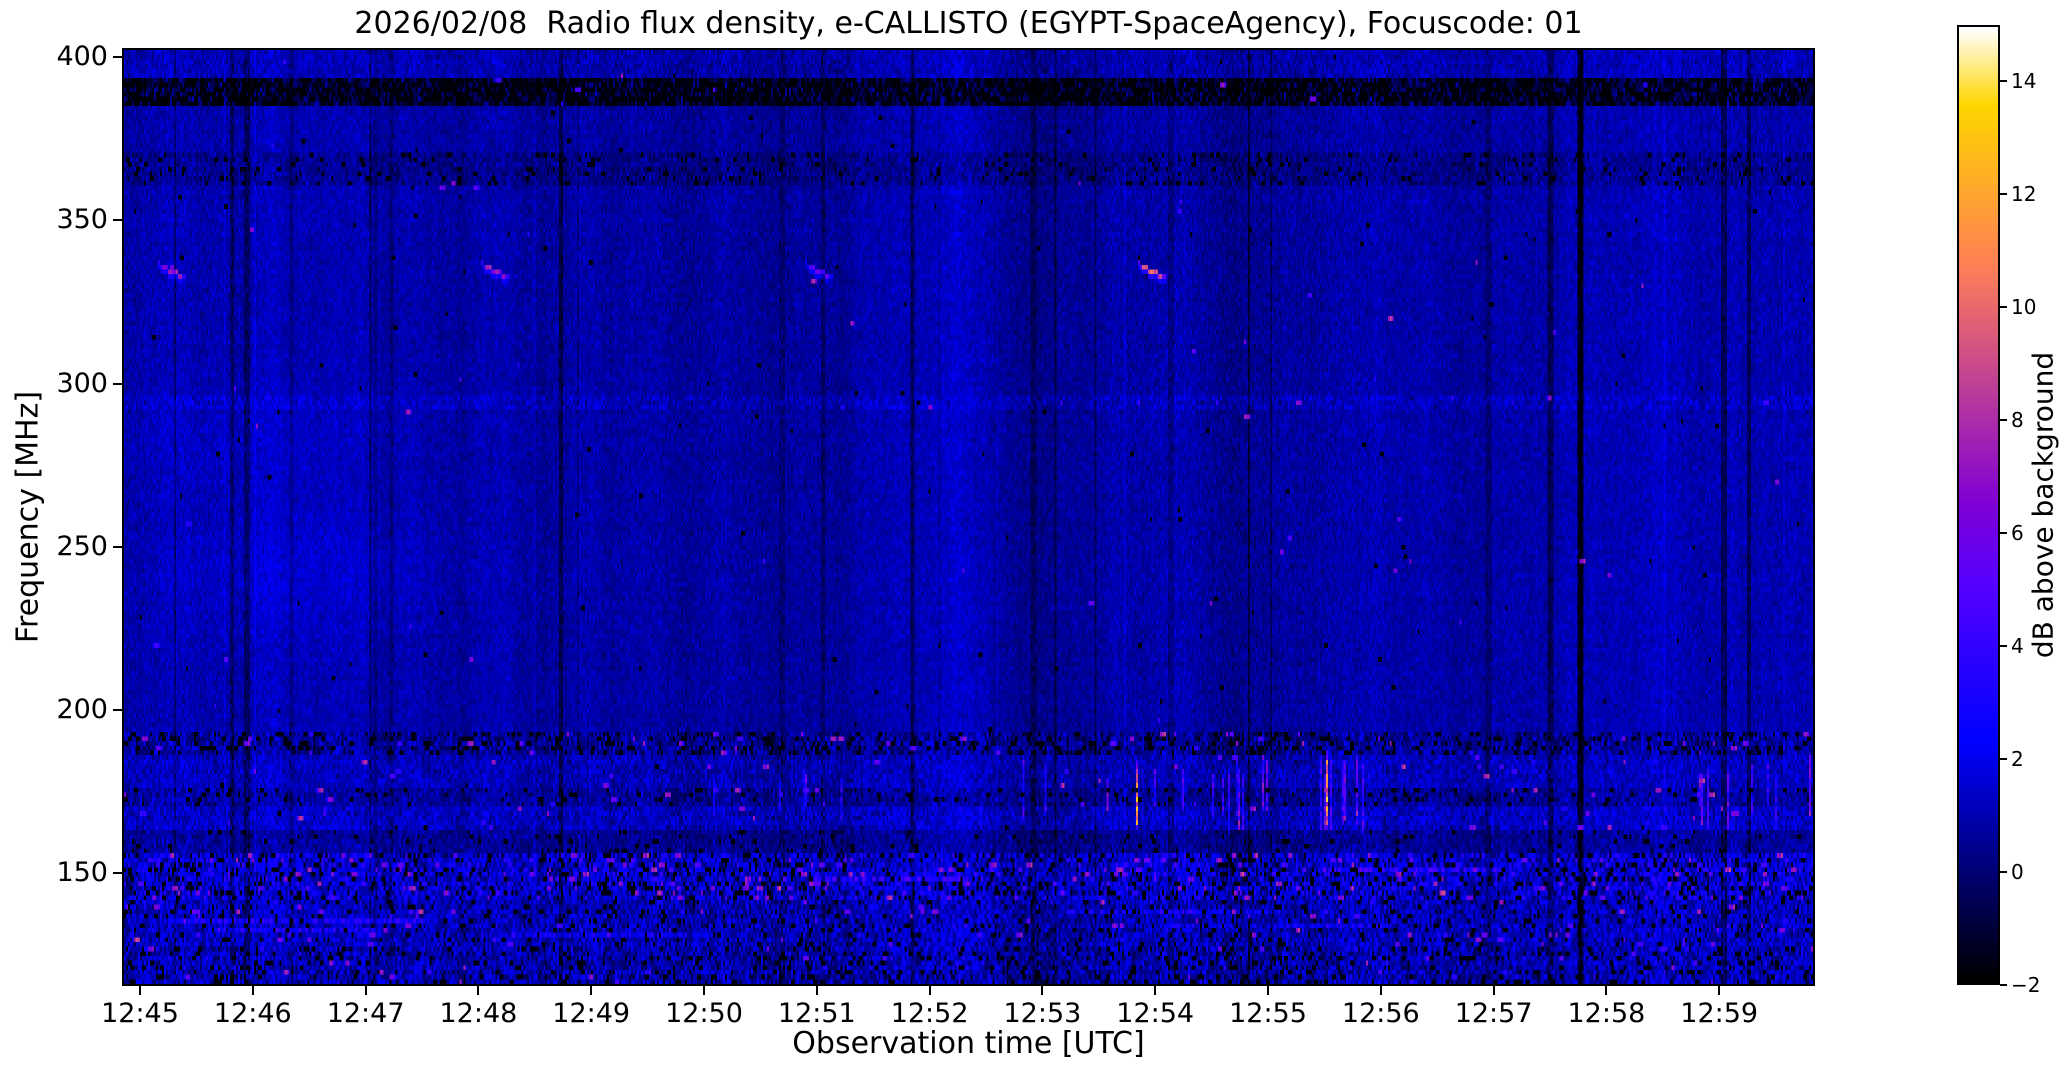 Image resolution: width=2066 pixels, height=1067 pixels. What do you see at coordinates (929, 1013) in the screenshot?
I see `x-tick-label: 12:52` at bounding box center [929, 1013].